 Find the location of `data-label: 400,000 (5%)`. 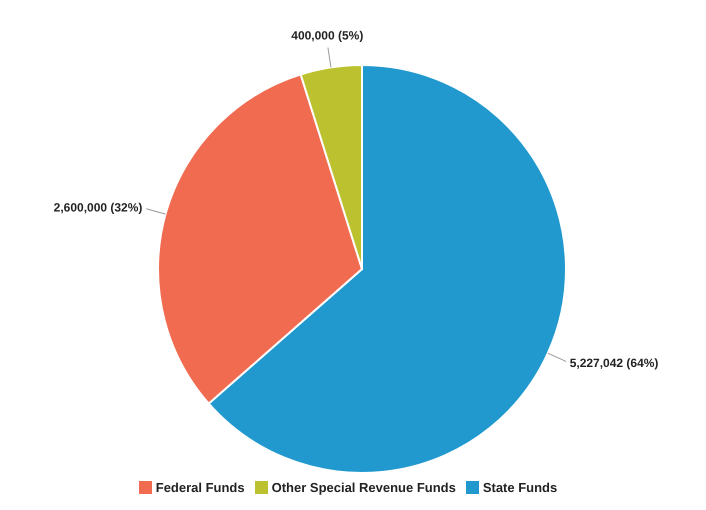

data-label: 400,000 (5%) is located at coordinates (327, 35).